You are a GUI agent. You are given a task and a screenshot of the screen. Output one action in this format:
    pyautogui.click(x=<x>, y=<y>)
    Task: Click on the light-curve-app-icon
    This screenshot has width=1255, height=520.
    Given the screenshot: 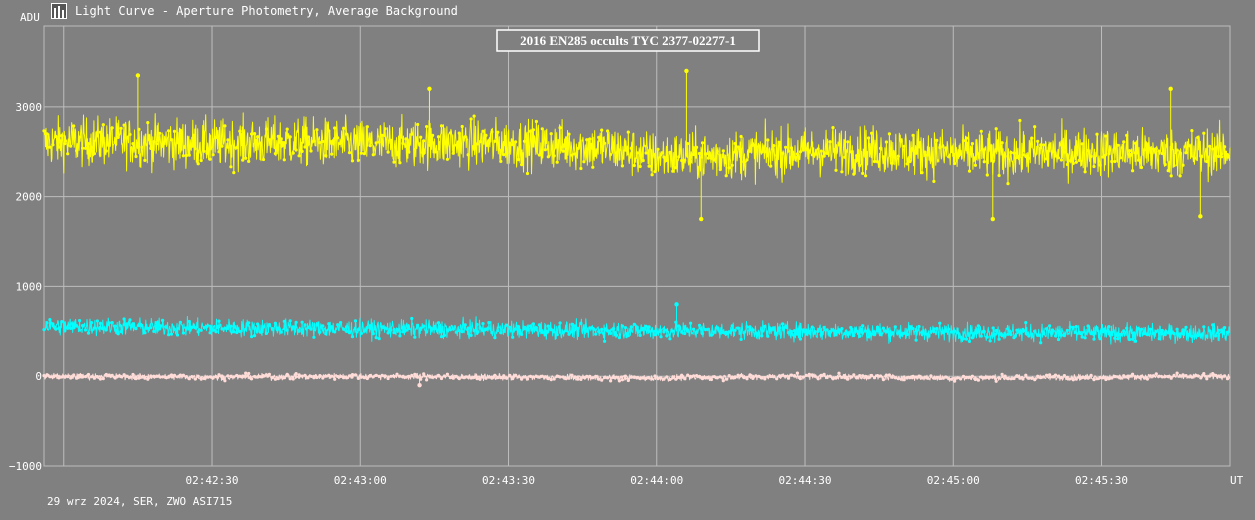 What is the action you would take?
    pyautogui.click(x=59, y=11)
    